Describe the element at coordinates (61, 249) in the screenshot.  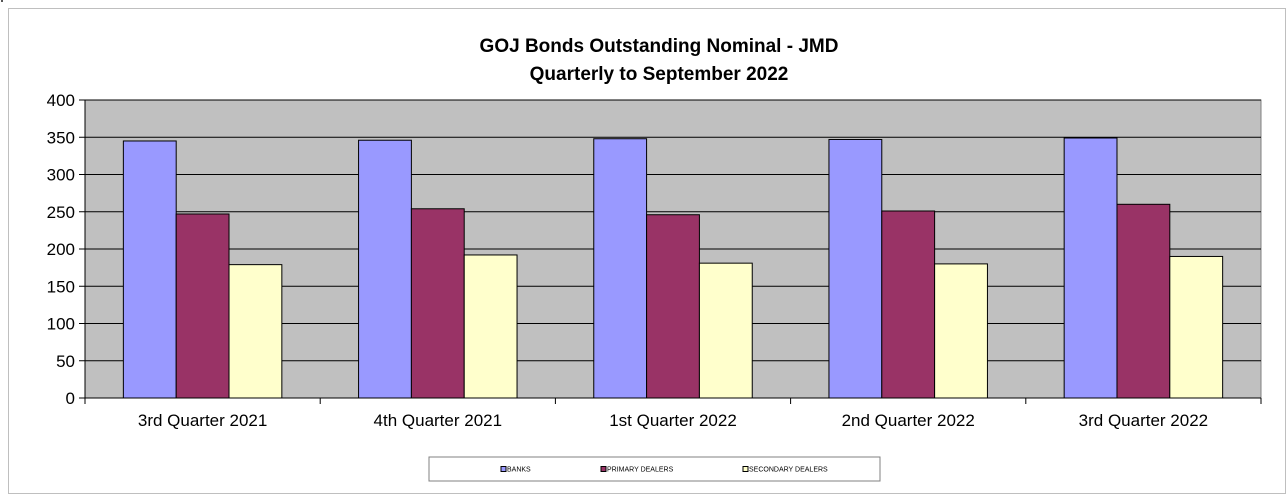
I see `y-tick-label: 200` at that location.